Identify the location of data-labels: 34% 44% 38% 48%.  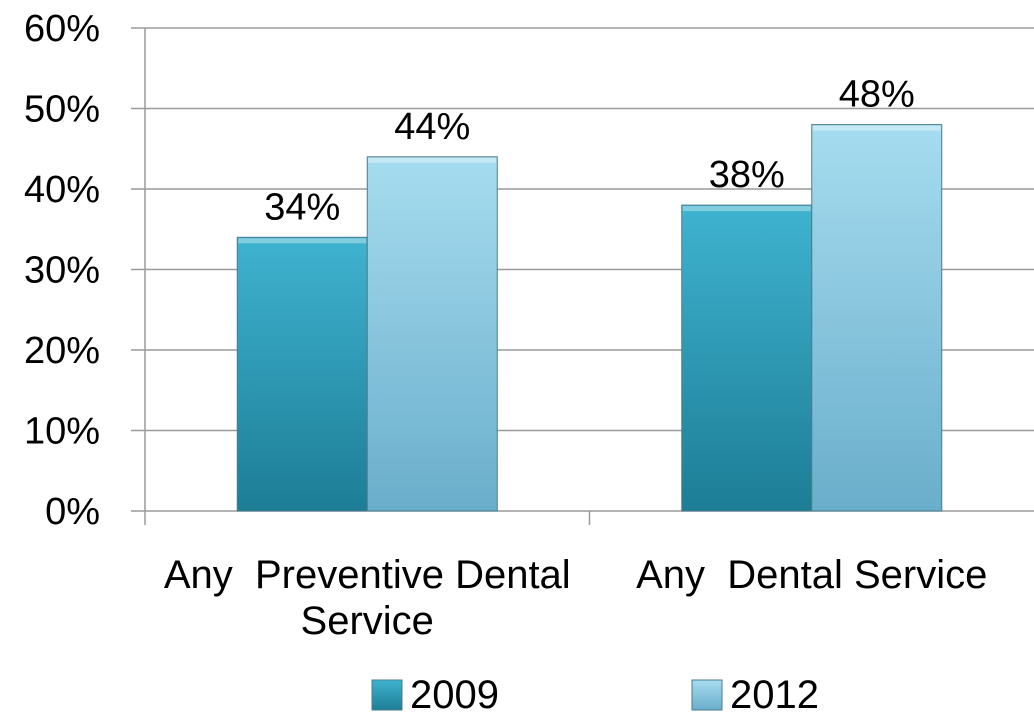
(589, 151).